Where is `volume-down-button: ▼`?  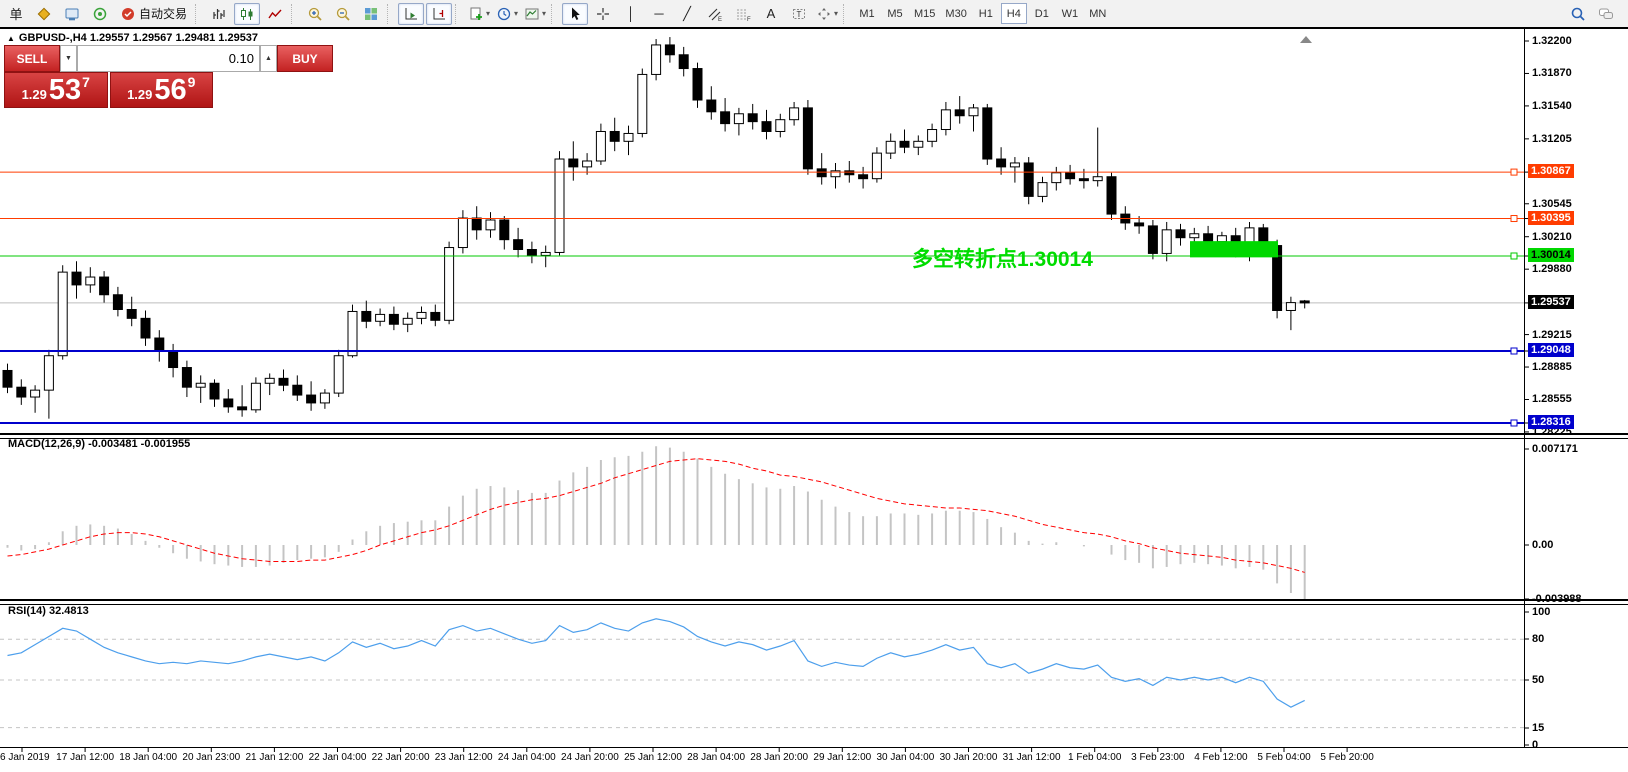 volume-down-button: ▼ is located at coordinates (68, 58).